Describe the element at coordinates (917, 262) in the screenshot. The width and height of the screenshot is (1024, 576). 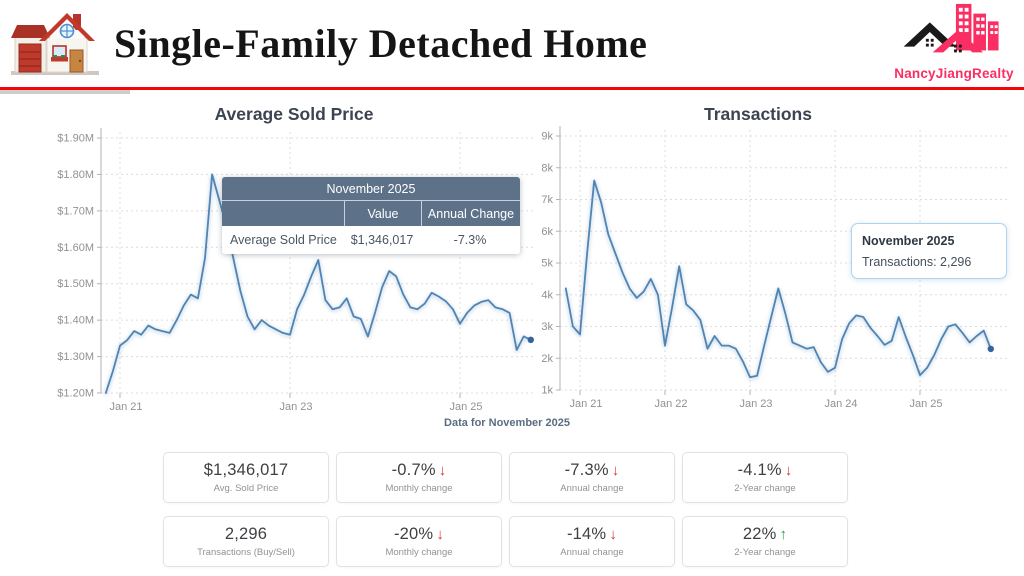
I see `tooltip-transactions-value: Transactions: 2,296` at that location.